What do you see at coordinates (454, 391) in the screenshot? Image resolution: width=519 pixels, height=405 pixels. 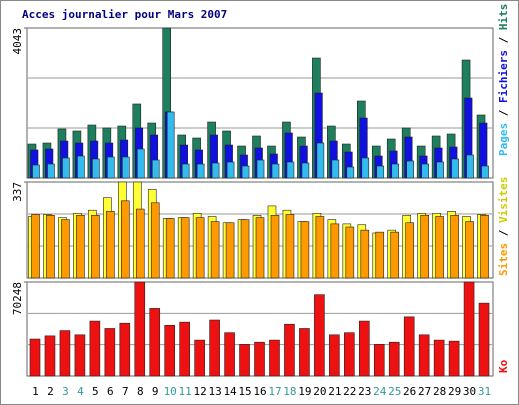 I see `x-tick-label: 29` at bounding box center [454, 391].